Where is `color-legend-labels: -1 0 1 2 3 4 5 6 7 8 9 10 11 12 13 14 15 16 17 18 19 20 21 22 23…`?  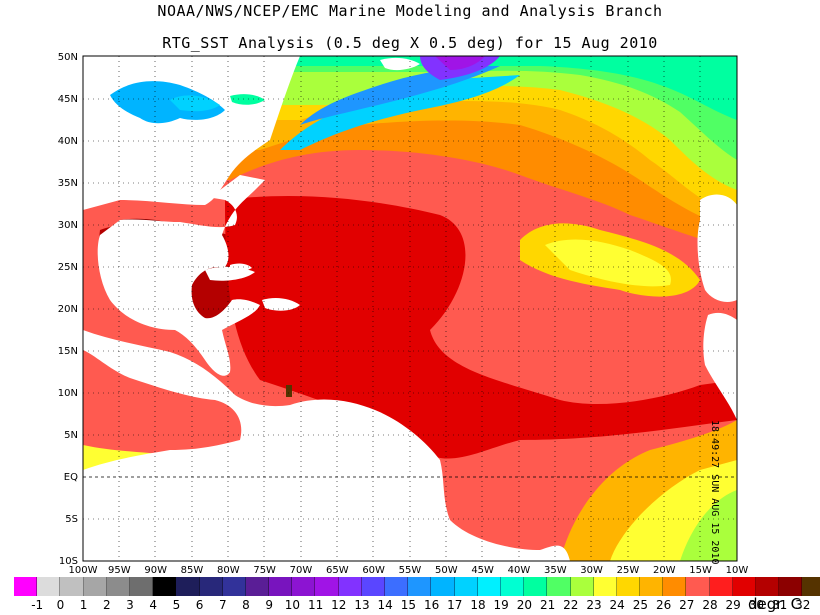 color-legend-labels: -1 0 1 2 3 4 5 6 7 8 9 10 11 12 13 14 15 16 17 18 19 20 21 22 23… is located at coordinates (412, 605).